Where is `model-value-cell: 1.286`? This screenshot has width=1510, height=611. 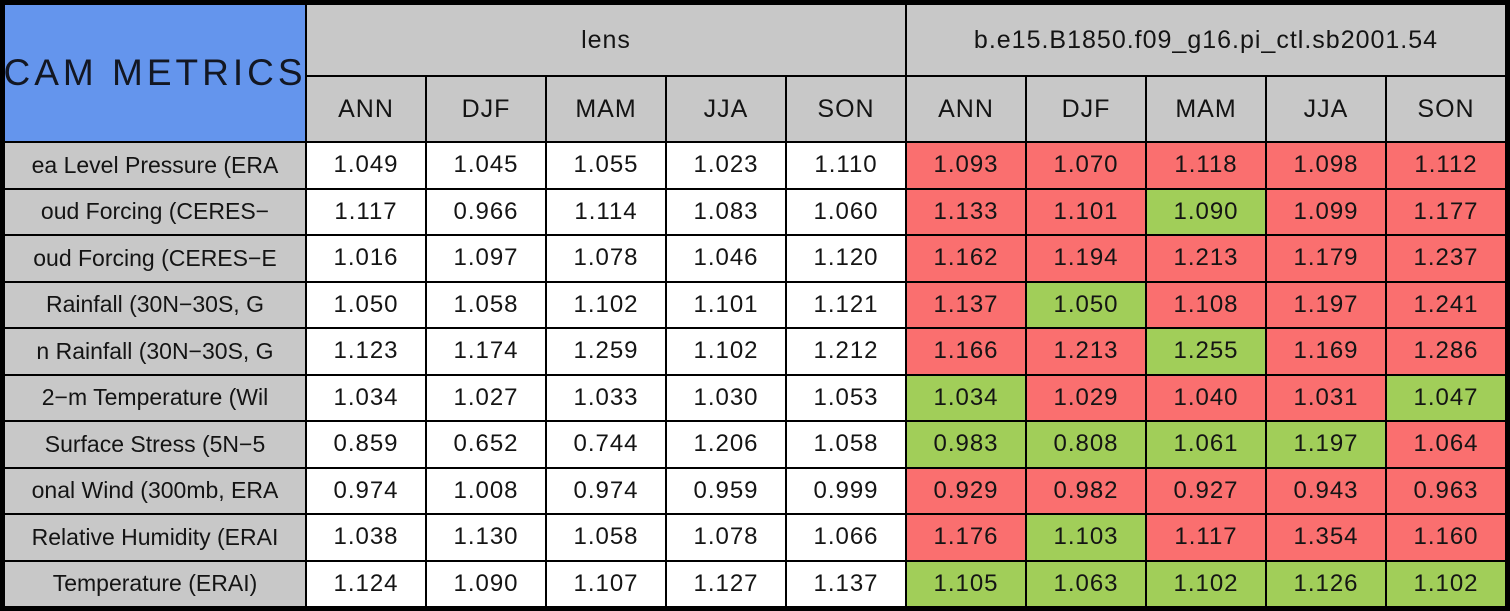 model-value-cell: 1.286 is located at coordinates (1446, 351).